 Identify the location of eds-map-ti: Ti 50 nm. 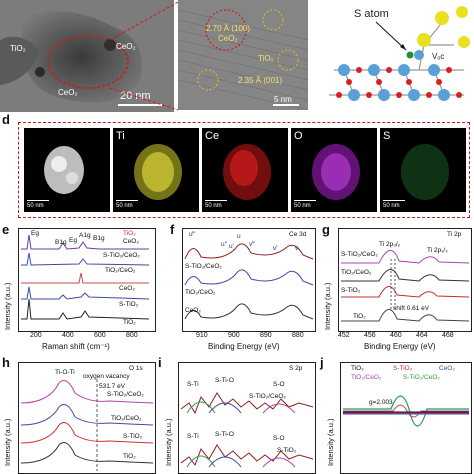
(156, 170).